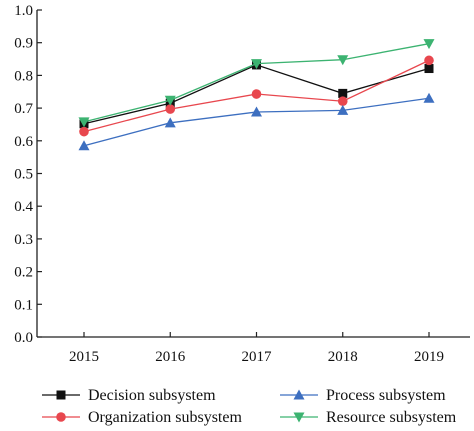 The height and width of the screenshot is (431, 474). What do you see at coordinates (165, 417) in the screenshot?
I see `legend-label: Organization subsystem` at bounding box center [165, 417].